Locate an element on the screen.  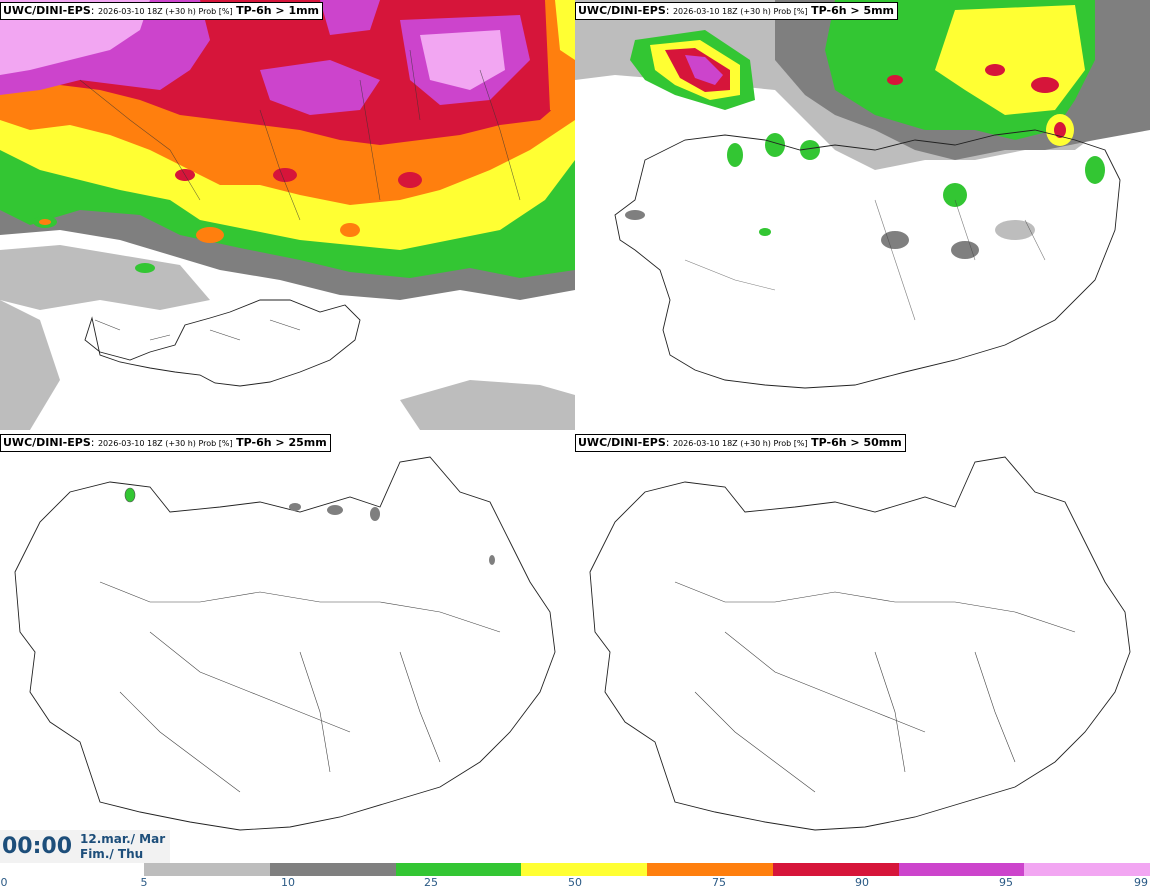
parameter-label: TP-6h > 25mm is located at coordinates (281, 442).